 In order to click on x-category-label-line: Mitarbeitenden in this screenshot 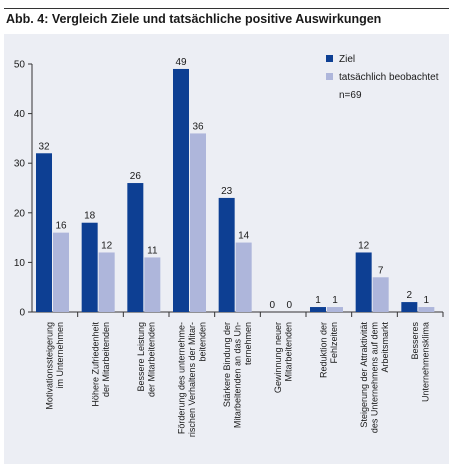, I will do `click(288, 352)`.